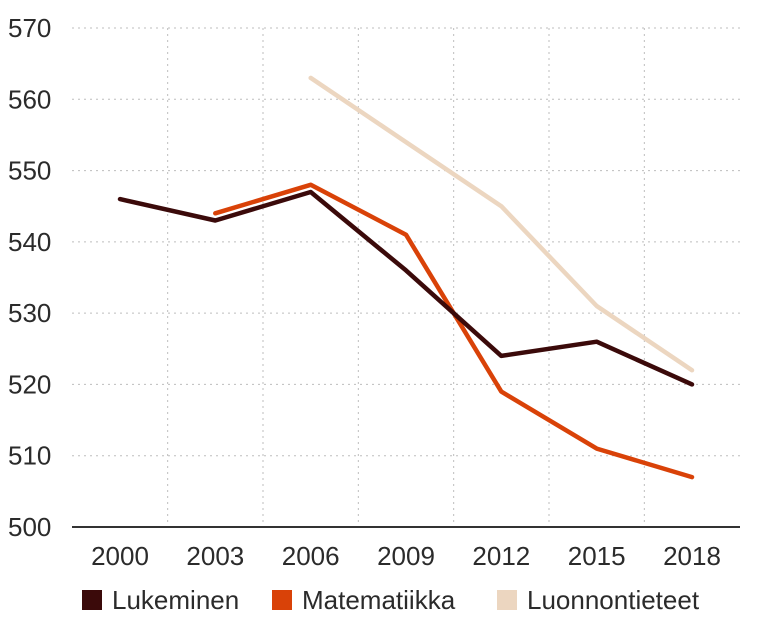 The width and height of the screenshot is (763, 618). I want to click on y-tick-label: 520, so click(29, 384).